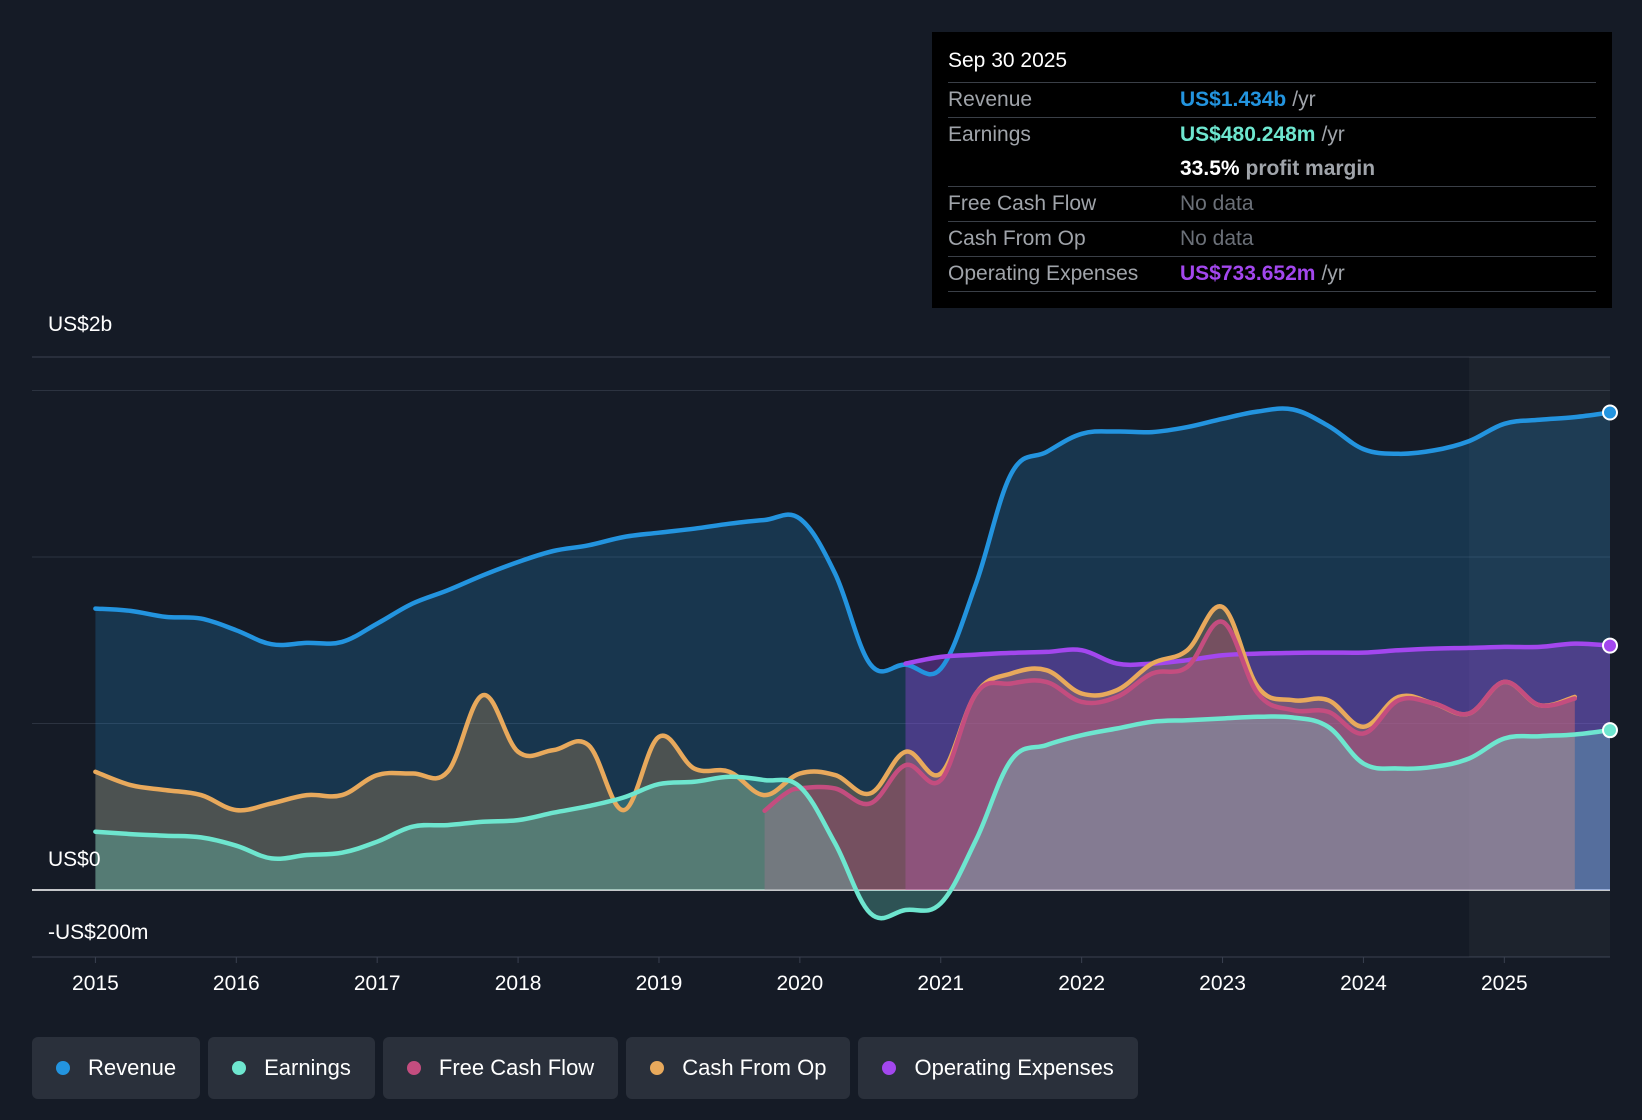 This screenshot has width=1642, height=1120. What do you see at coordinates (80, 324) in the screenshot?
I see `y-axis-label: US$2b` at bounding box center [80, 324].